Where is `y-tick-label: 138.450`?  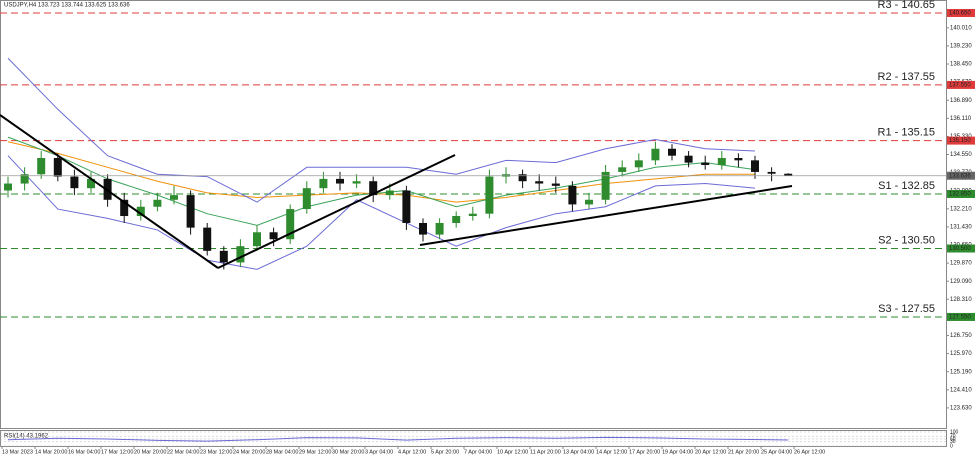
y-tick-label: 138.450 is located at coordinates (961, 65).